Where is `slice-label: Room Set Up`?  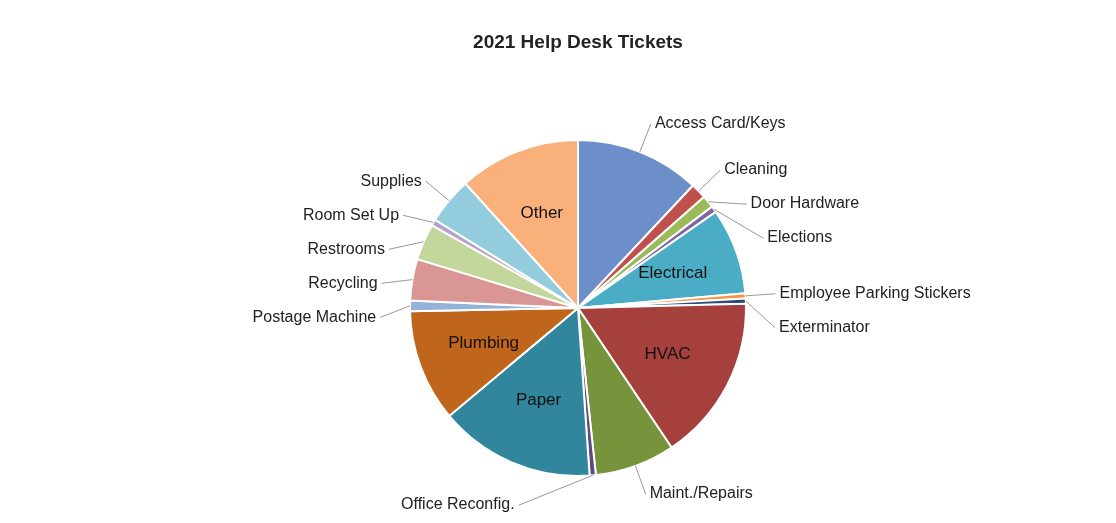
slice-label: Room Set Up is located at coordinates (351, 214).